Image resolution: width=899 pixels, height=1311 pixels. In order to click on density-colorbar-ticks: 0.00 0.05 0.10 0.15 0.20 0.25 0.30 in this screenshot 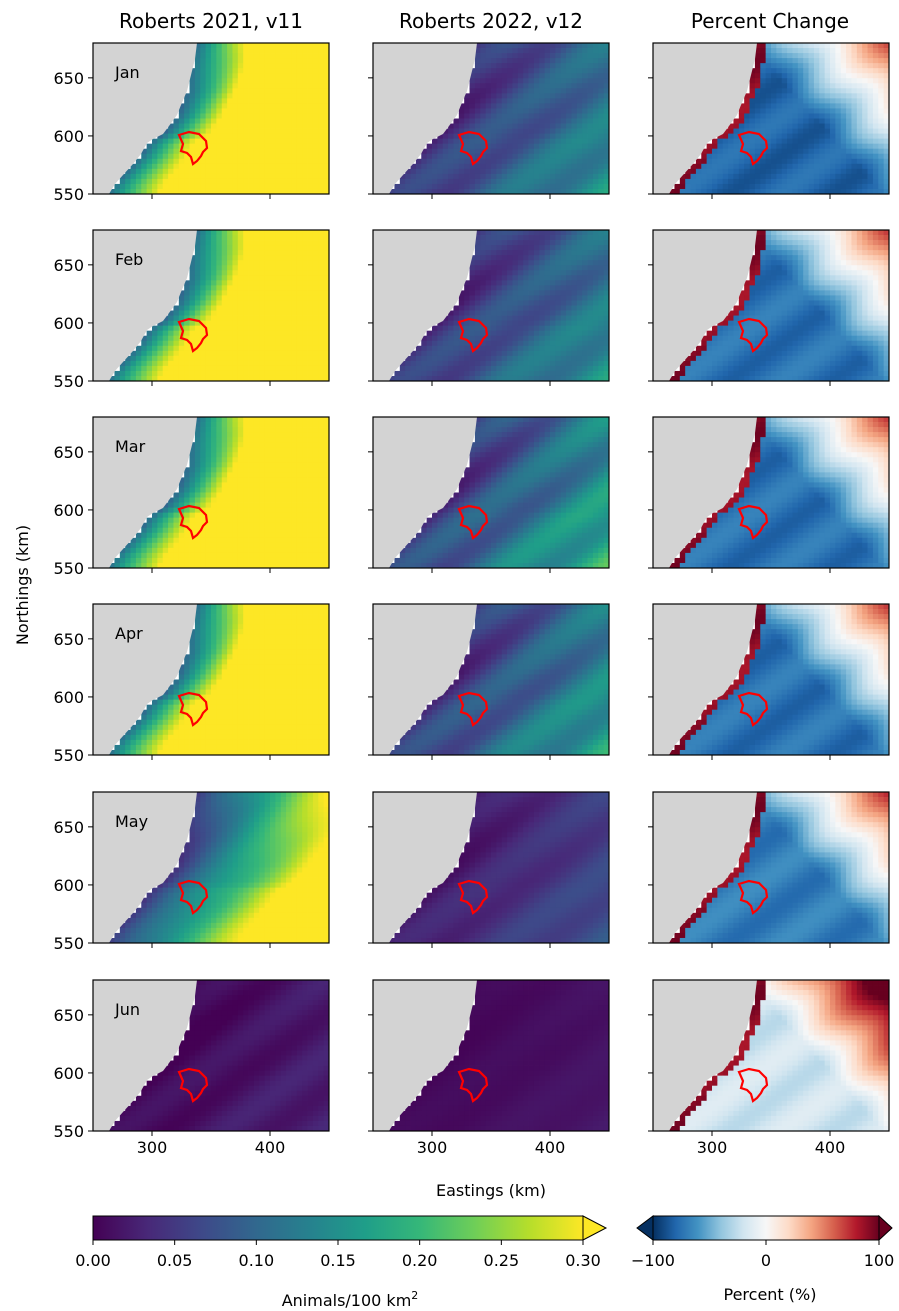, I will do `click(338, 1255)`.